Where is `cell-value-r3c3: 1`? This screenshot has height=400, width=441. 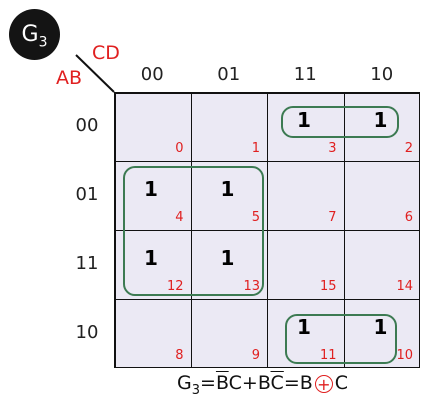 cell-value-r3c3: 1 is located at coordinates (380, 327).